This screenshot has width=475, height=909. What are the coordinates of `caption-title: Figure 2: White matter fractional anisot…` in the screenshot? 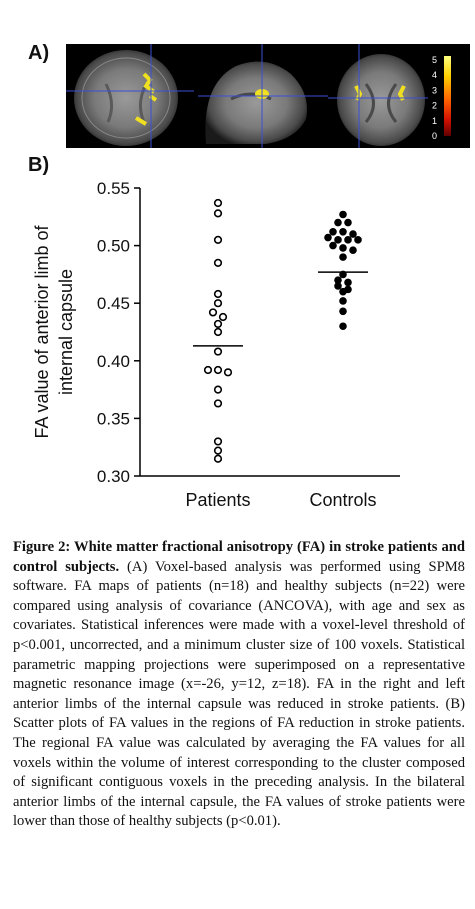 It's located at (239, 557).